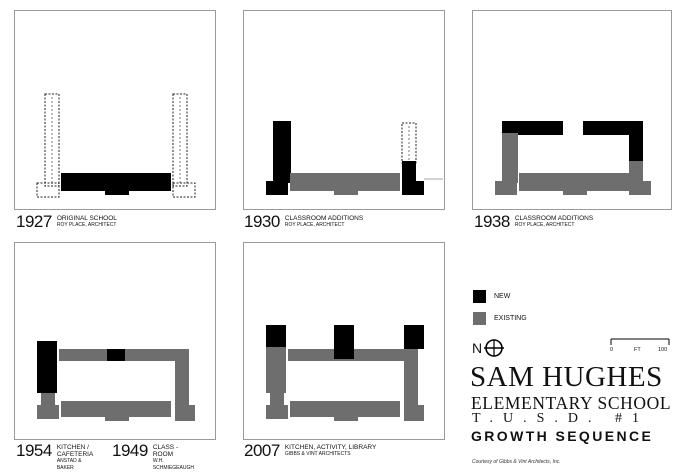  I want to click on floor-plan-1938, so click(573, 158).